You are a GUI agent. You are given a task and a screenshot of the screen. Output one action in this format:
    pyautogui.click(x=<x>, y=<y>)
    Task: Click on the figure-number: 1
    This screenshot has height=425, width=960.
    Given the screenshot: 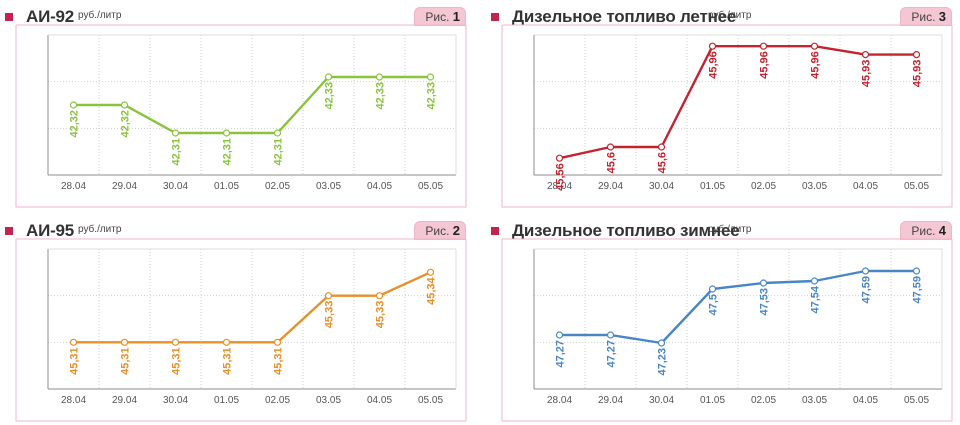 What is the action you would take?
    pyautogui.click(x=456, y=16)
    